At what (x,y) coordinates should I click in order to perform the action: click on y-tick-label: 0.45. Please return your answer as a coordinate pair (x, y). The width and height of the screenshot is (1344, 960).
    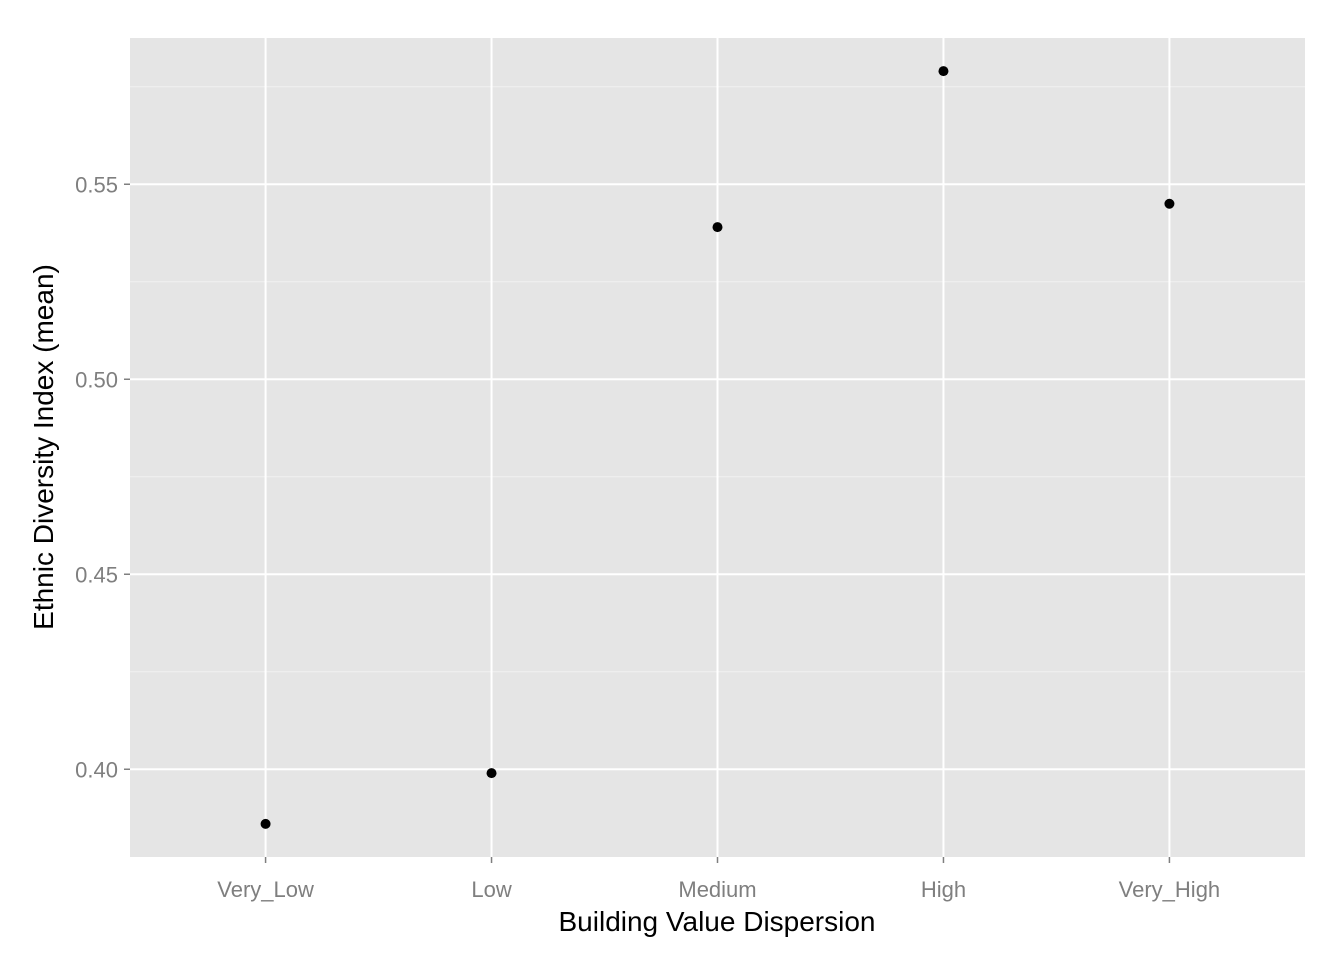
    Looking at the image, I should click on (96, 574).